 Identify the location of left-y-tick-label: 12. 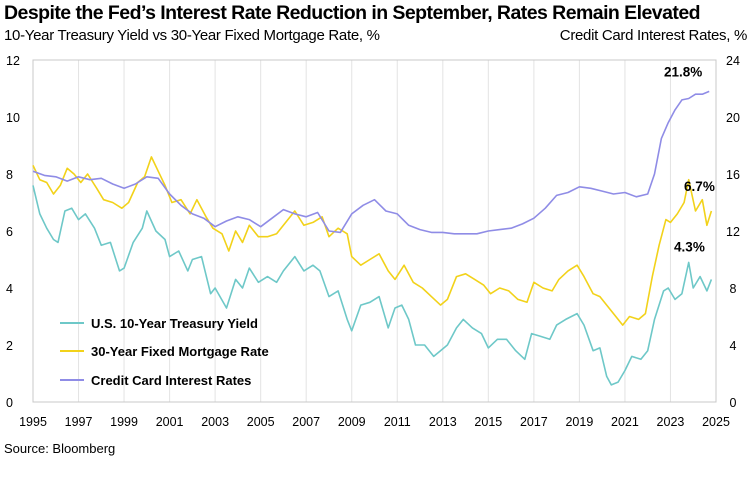
(13, 61).